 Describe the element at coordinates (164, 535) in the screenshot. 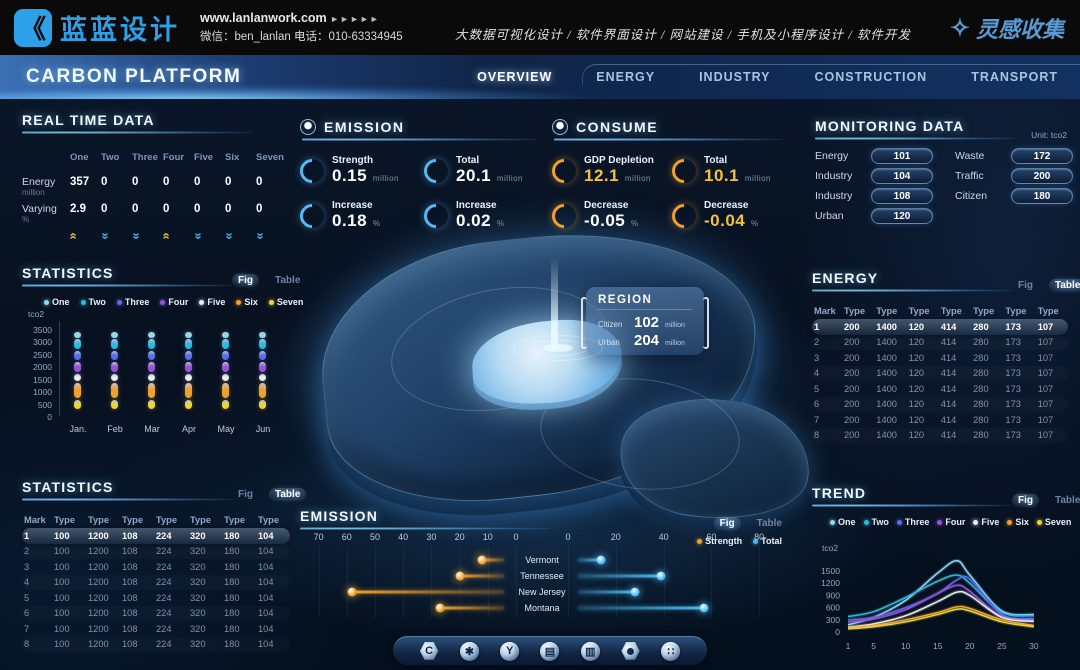

I see `statistics-table-cell: 224` at that location.